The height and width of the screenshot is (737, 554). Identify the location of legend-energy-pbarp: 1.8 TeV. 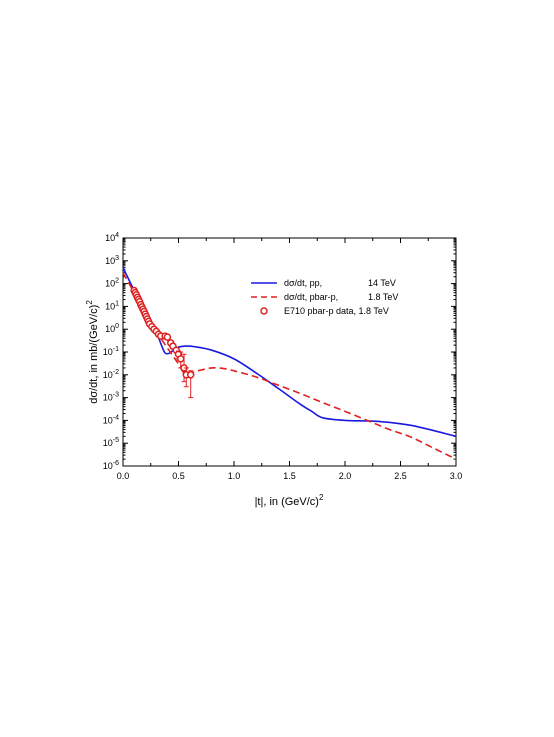
(383, 297).